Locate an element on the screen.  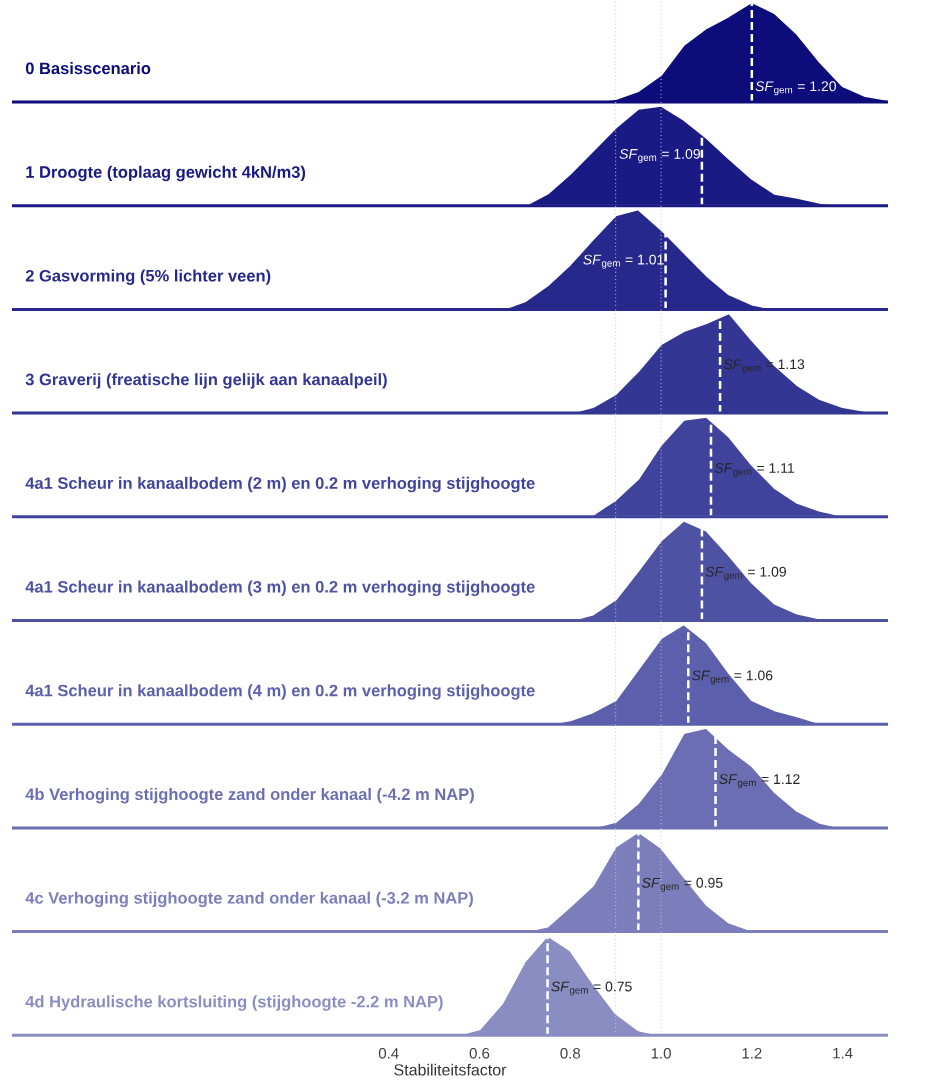
ref-line-label: SF$_{gem}$ = 1.01 is located at coordinates (623, 261).